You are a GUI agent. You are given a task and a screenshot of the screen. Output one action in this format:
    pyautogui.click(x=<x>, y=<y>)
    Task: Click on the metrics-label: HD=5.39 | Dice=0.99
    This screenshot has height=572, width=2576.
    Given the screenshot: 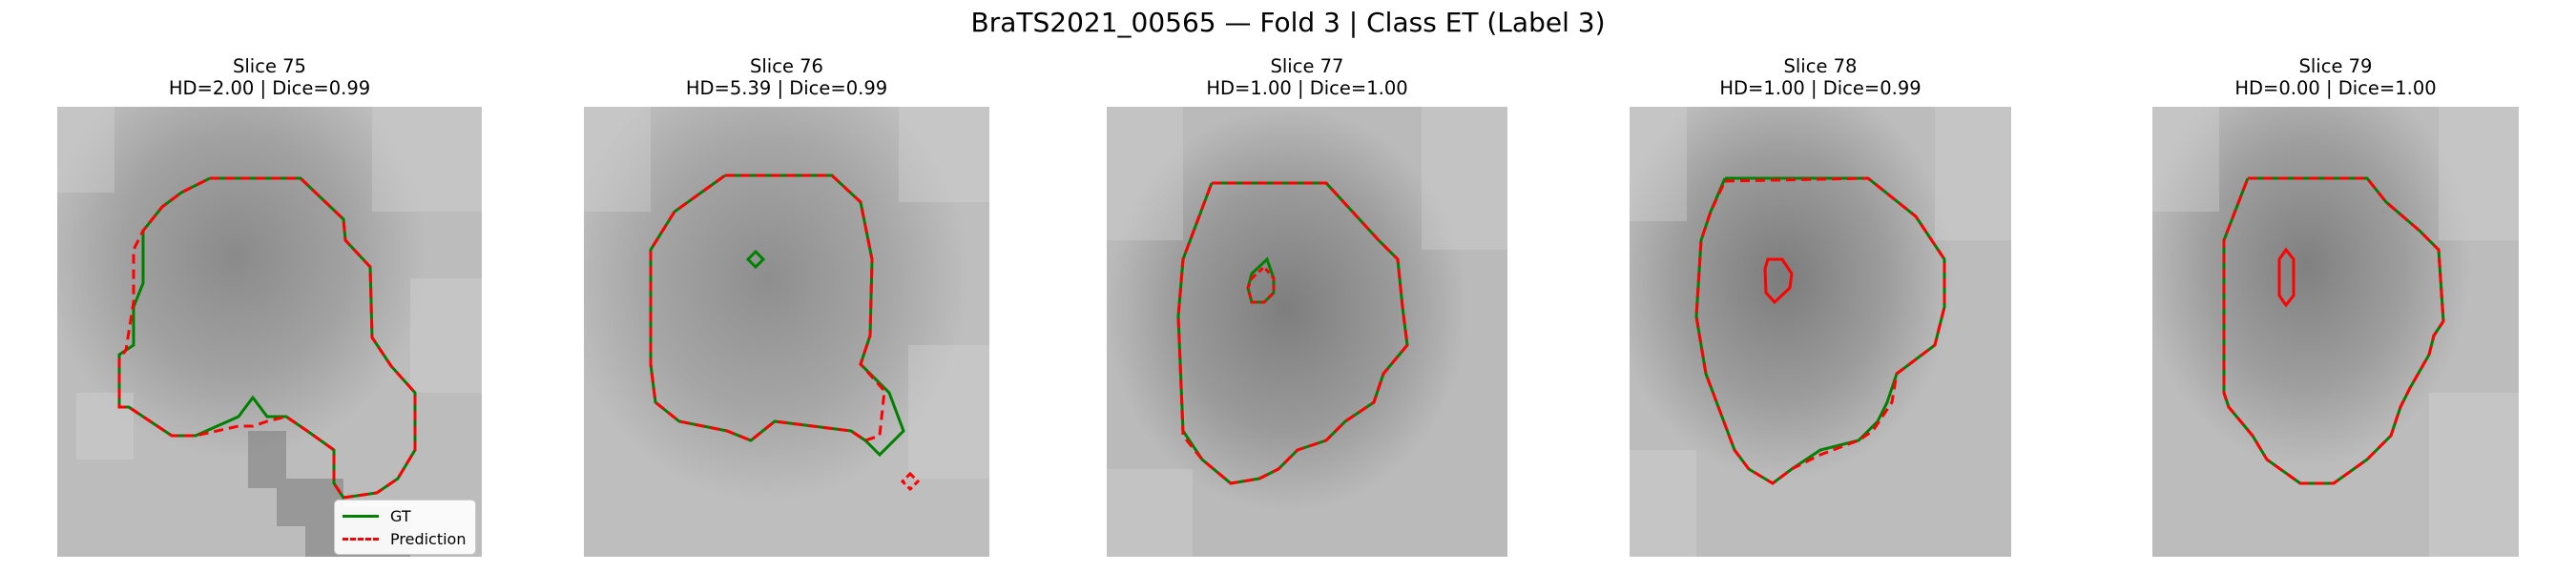 What is the action you would take?
    pyautogui.click(x=786, y=88)
    